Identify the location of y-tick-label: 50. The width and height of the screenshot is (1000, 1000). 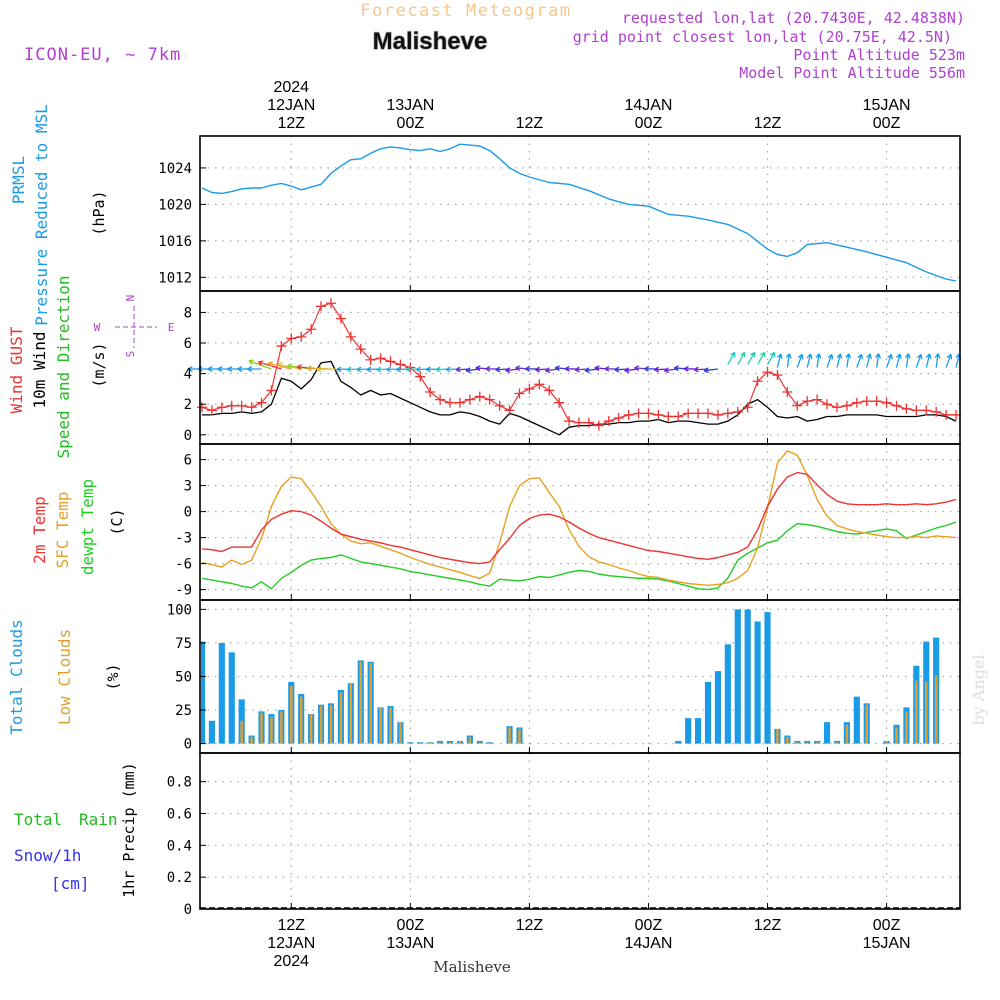
(183, 678).